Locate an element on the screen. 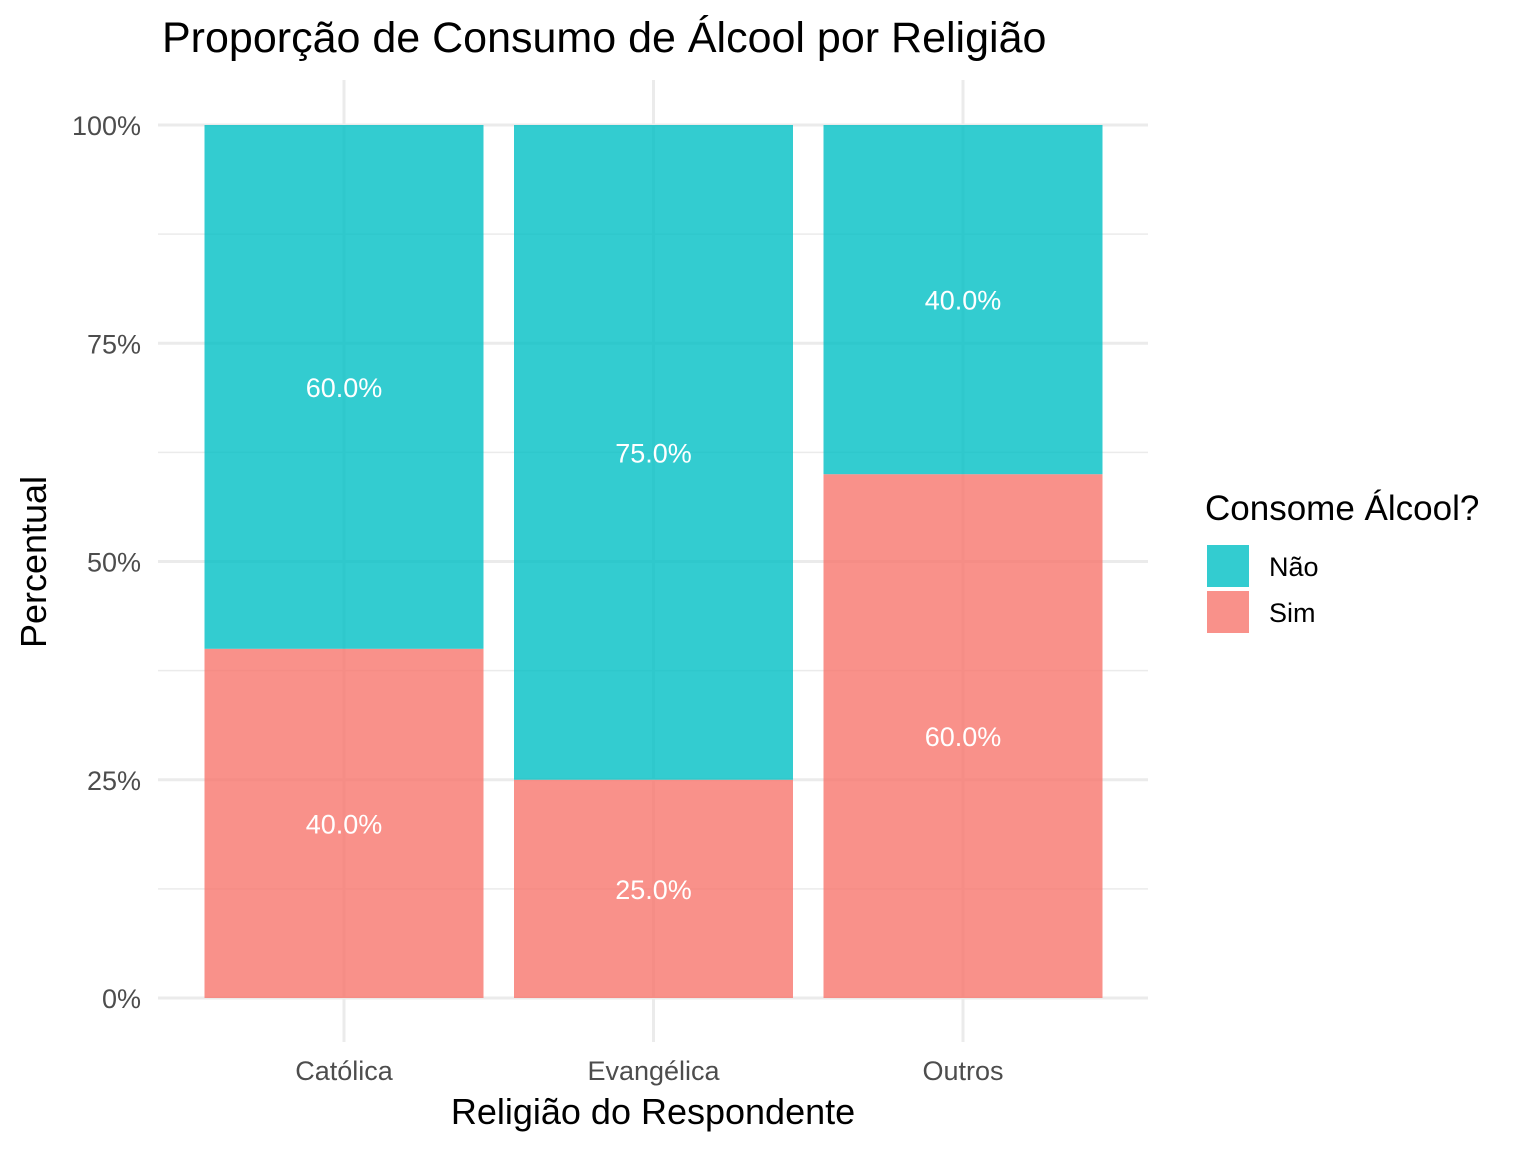 The height and width of the screenshot is (1152, 1536). x-tick-label: Evangélica is located at coordinates (653, 1071).